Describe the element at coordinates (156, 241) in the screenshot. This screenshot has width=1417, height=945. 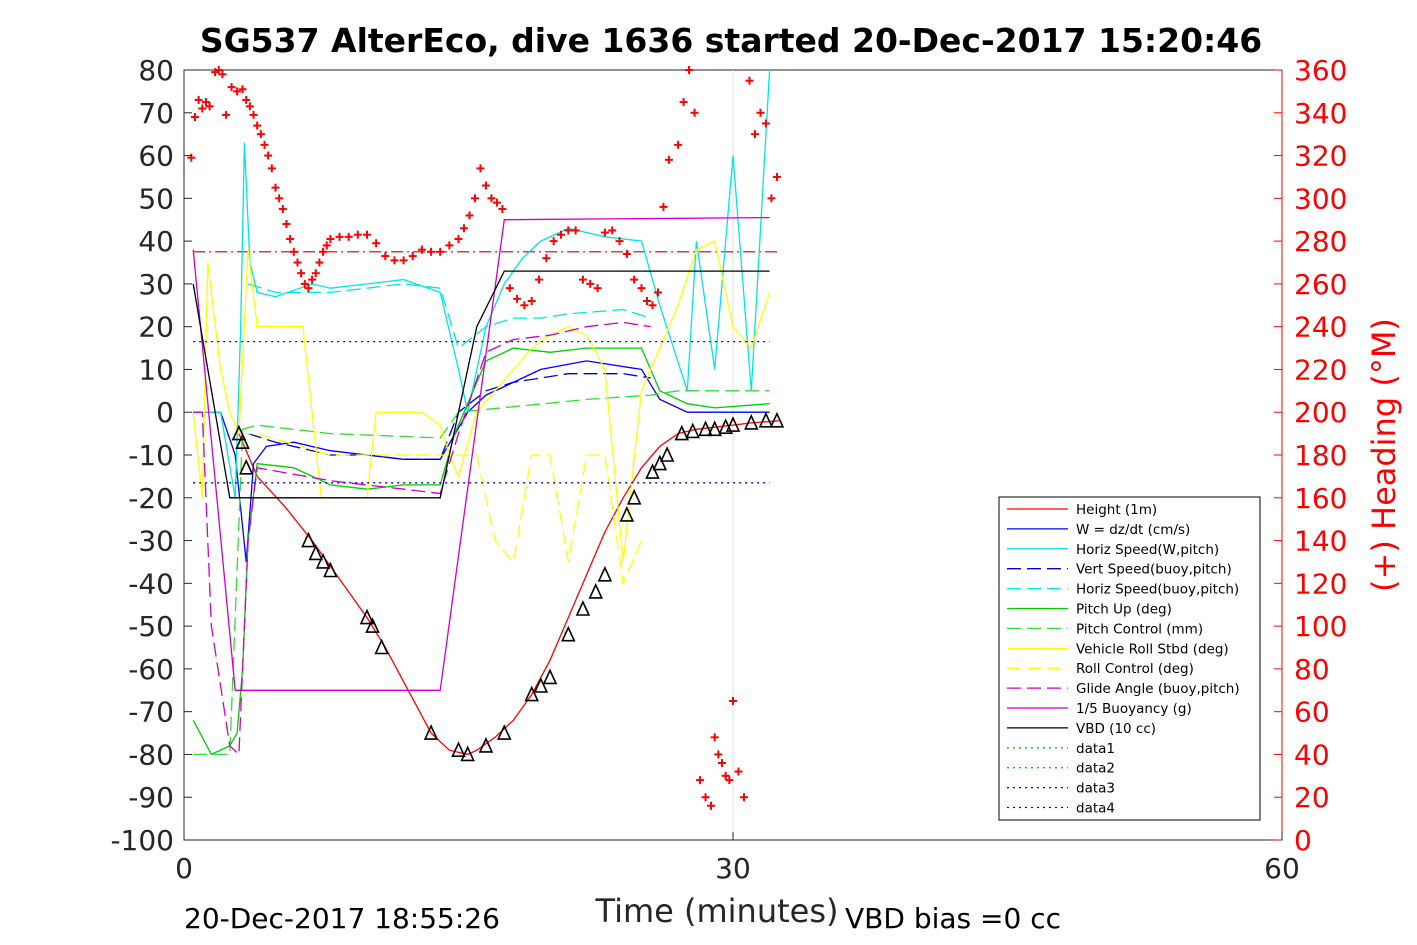
I see `y-tick-label: 40` at that location.